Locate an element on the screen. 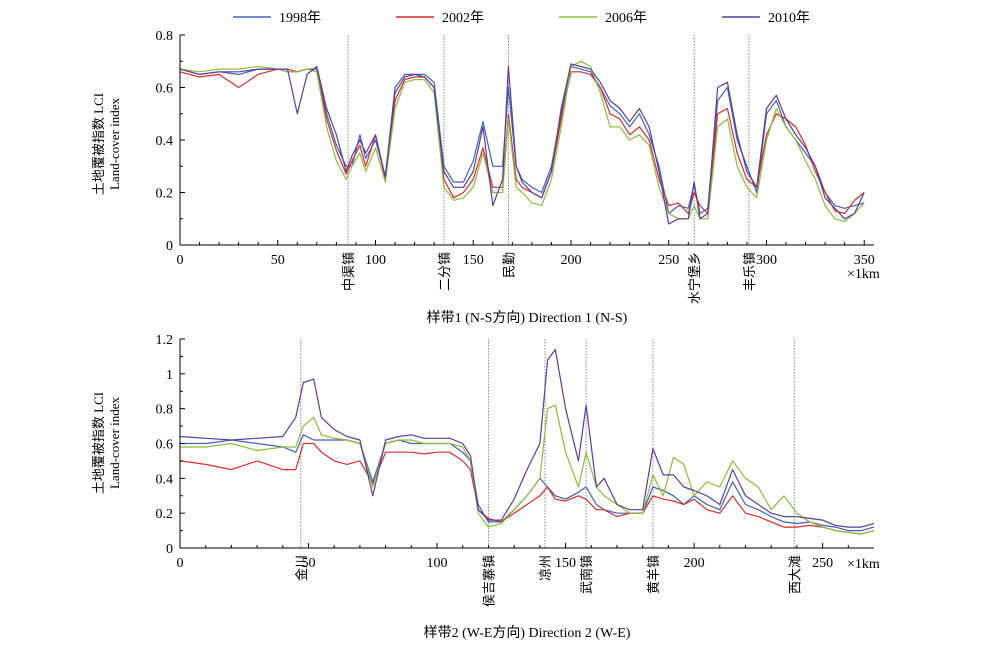 The width and height of the screenshot is (1004, 649). chart-2-x-tick-label: 50 is located at coordinates (309, 563).